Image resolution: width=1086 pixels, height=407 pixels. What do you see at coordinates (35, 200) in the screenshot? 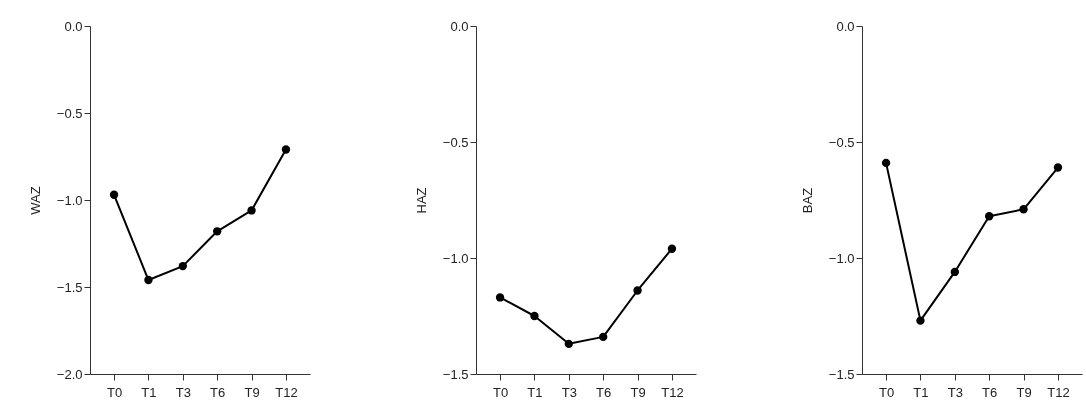
I see `y-axis-title: WAZ` at bounding box center [35, 200].